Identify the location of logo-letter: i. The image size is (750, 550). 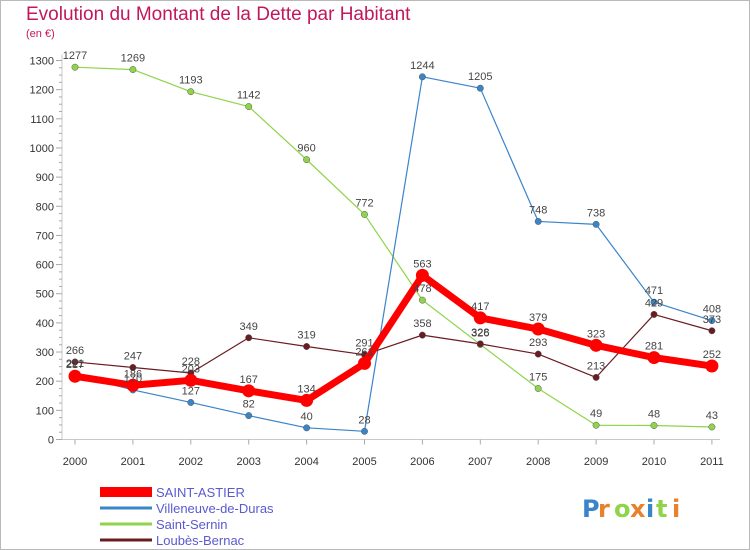
(676, 509).